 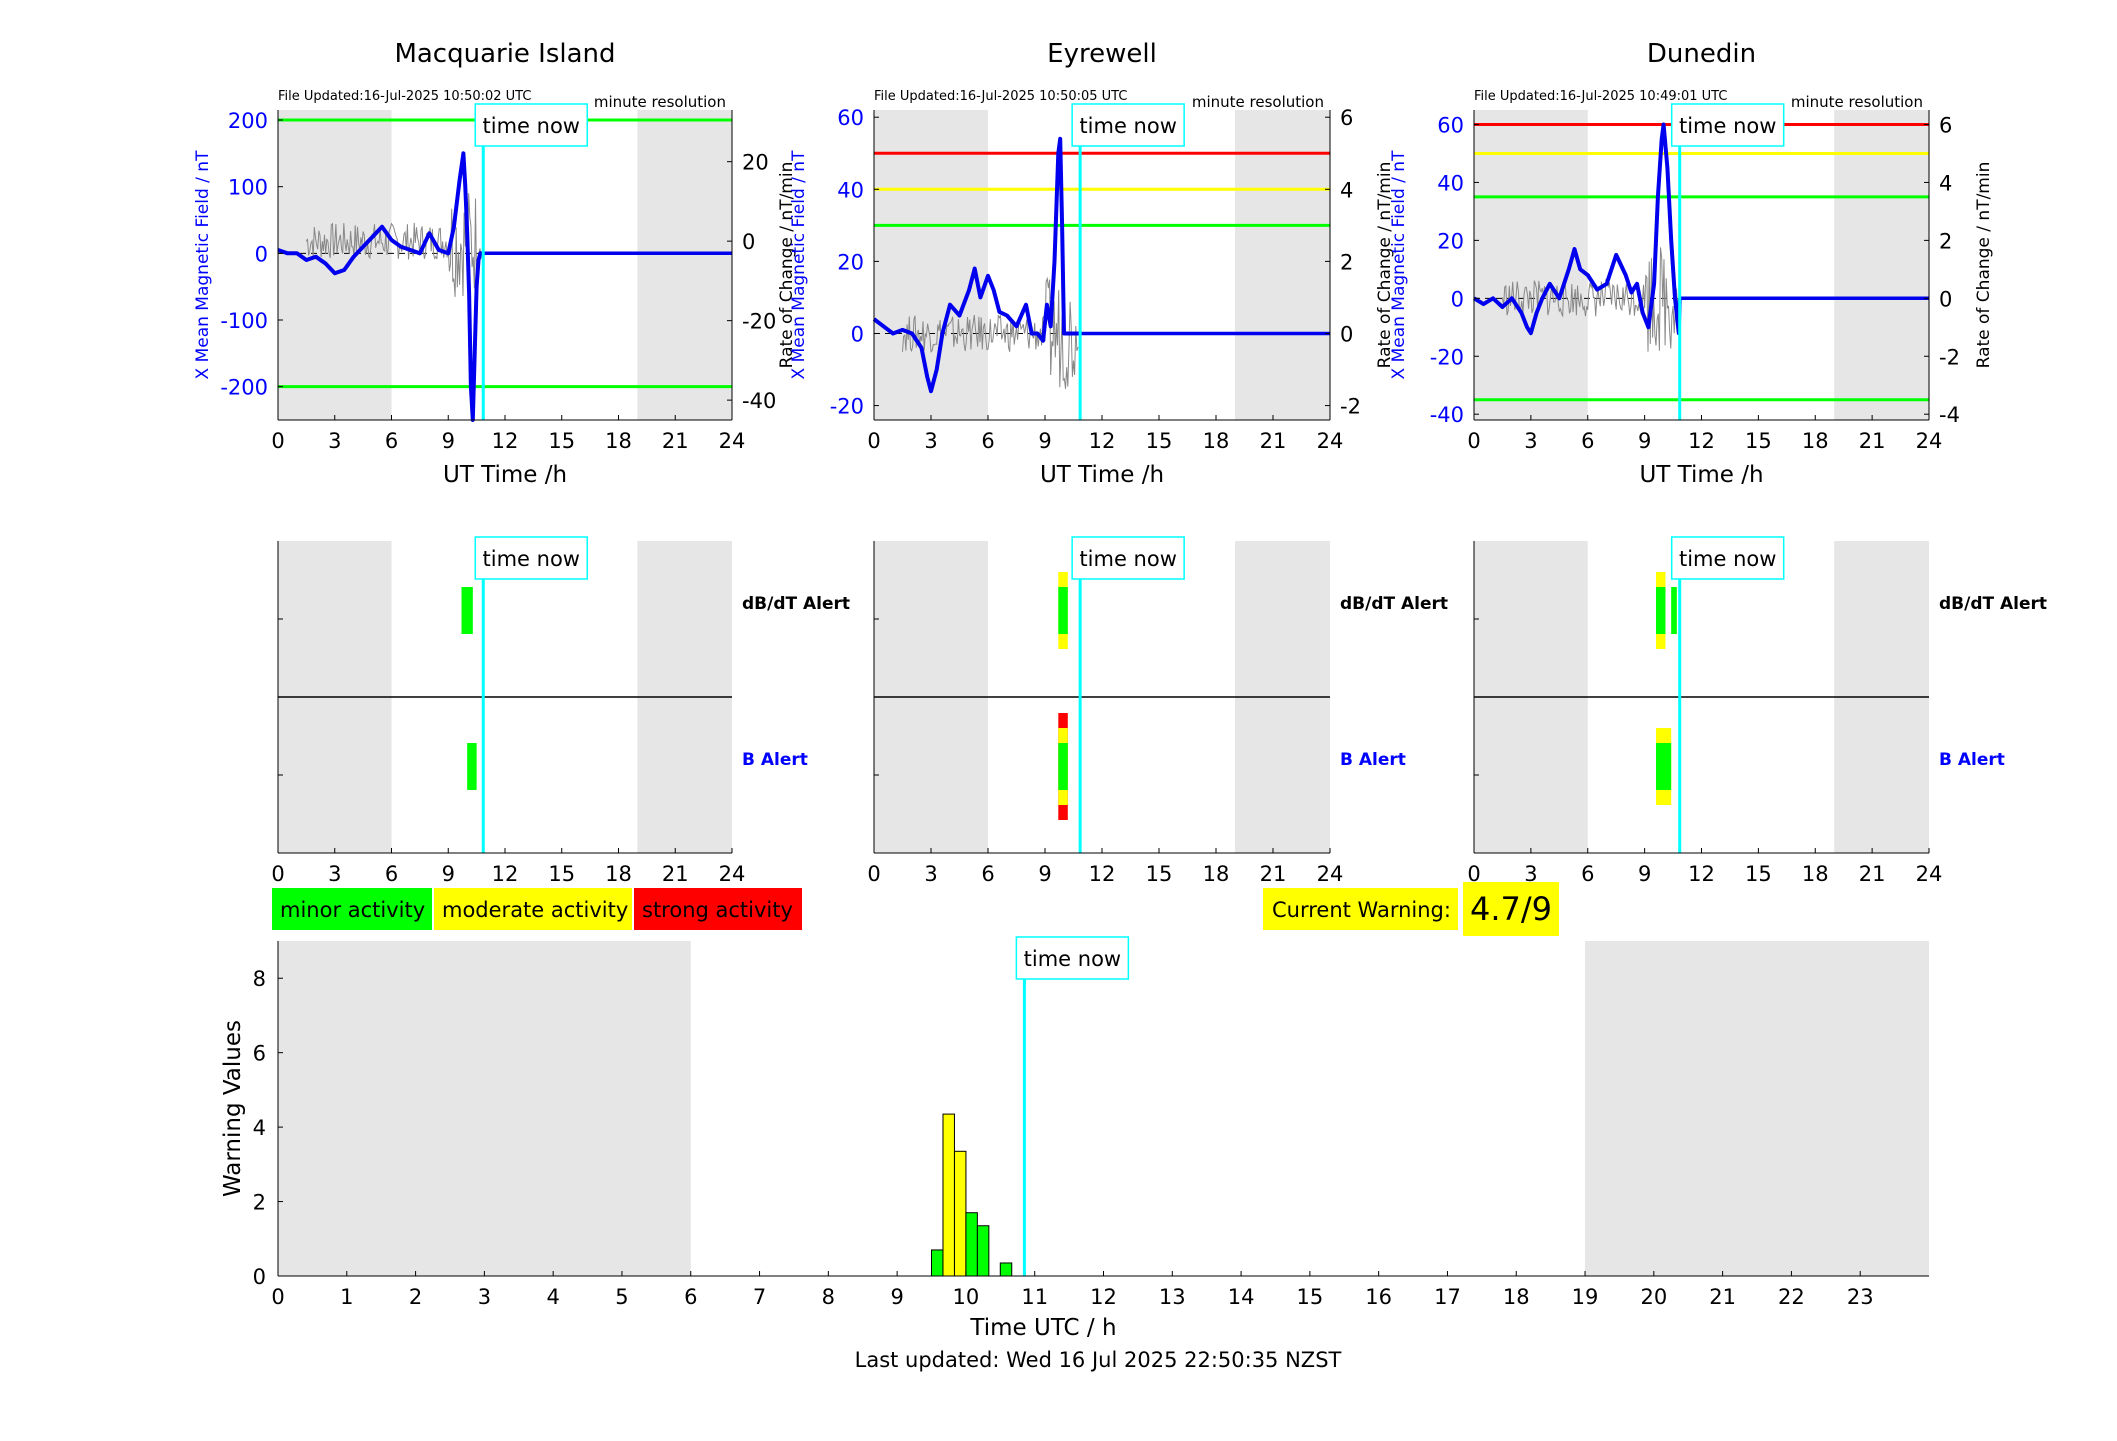 I want to click on time-now-marker-alert-1: time now, so click(x=1128, y=558).